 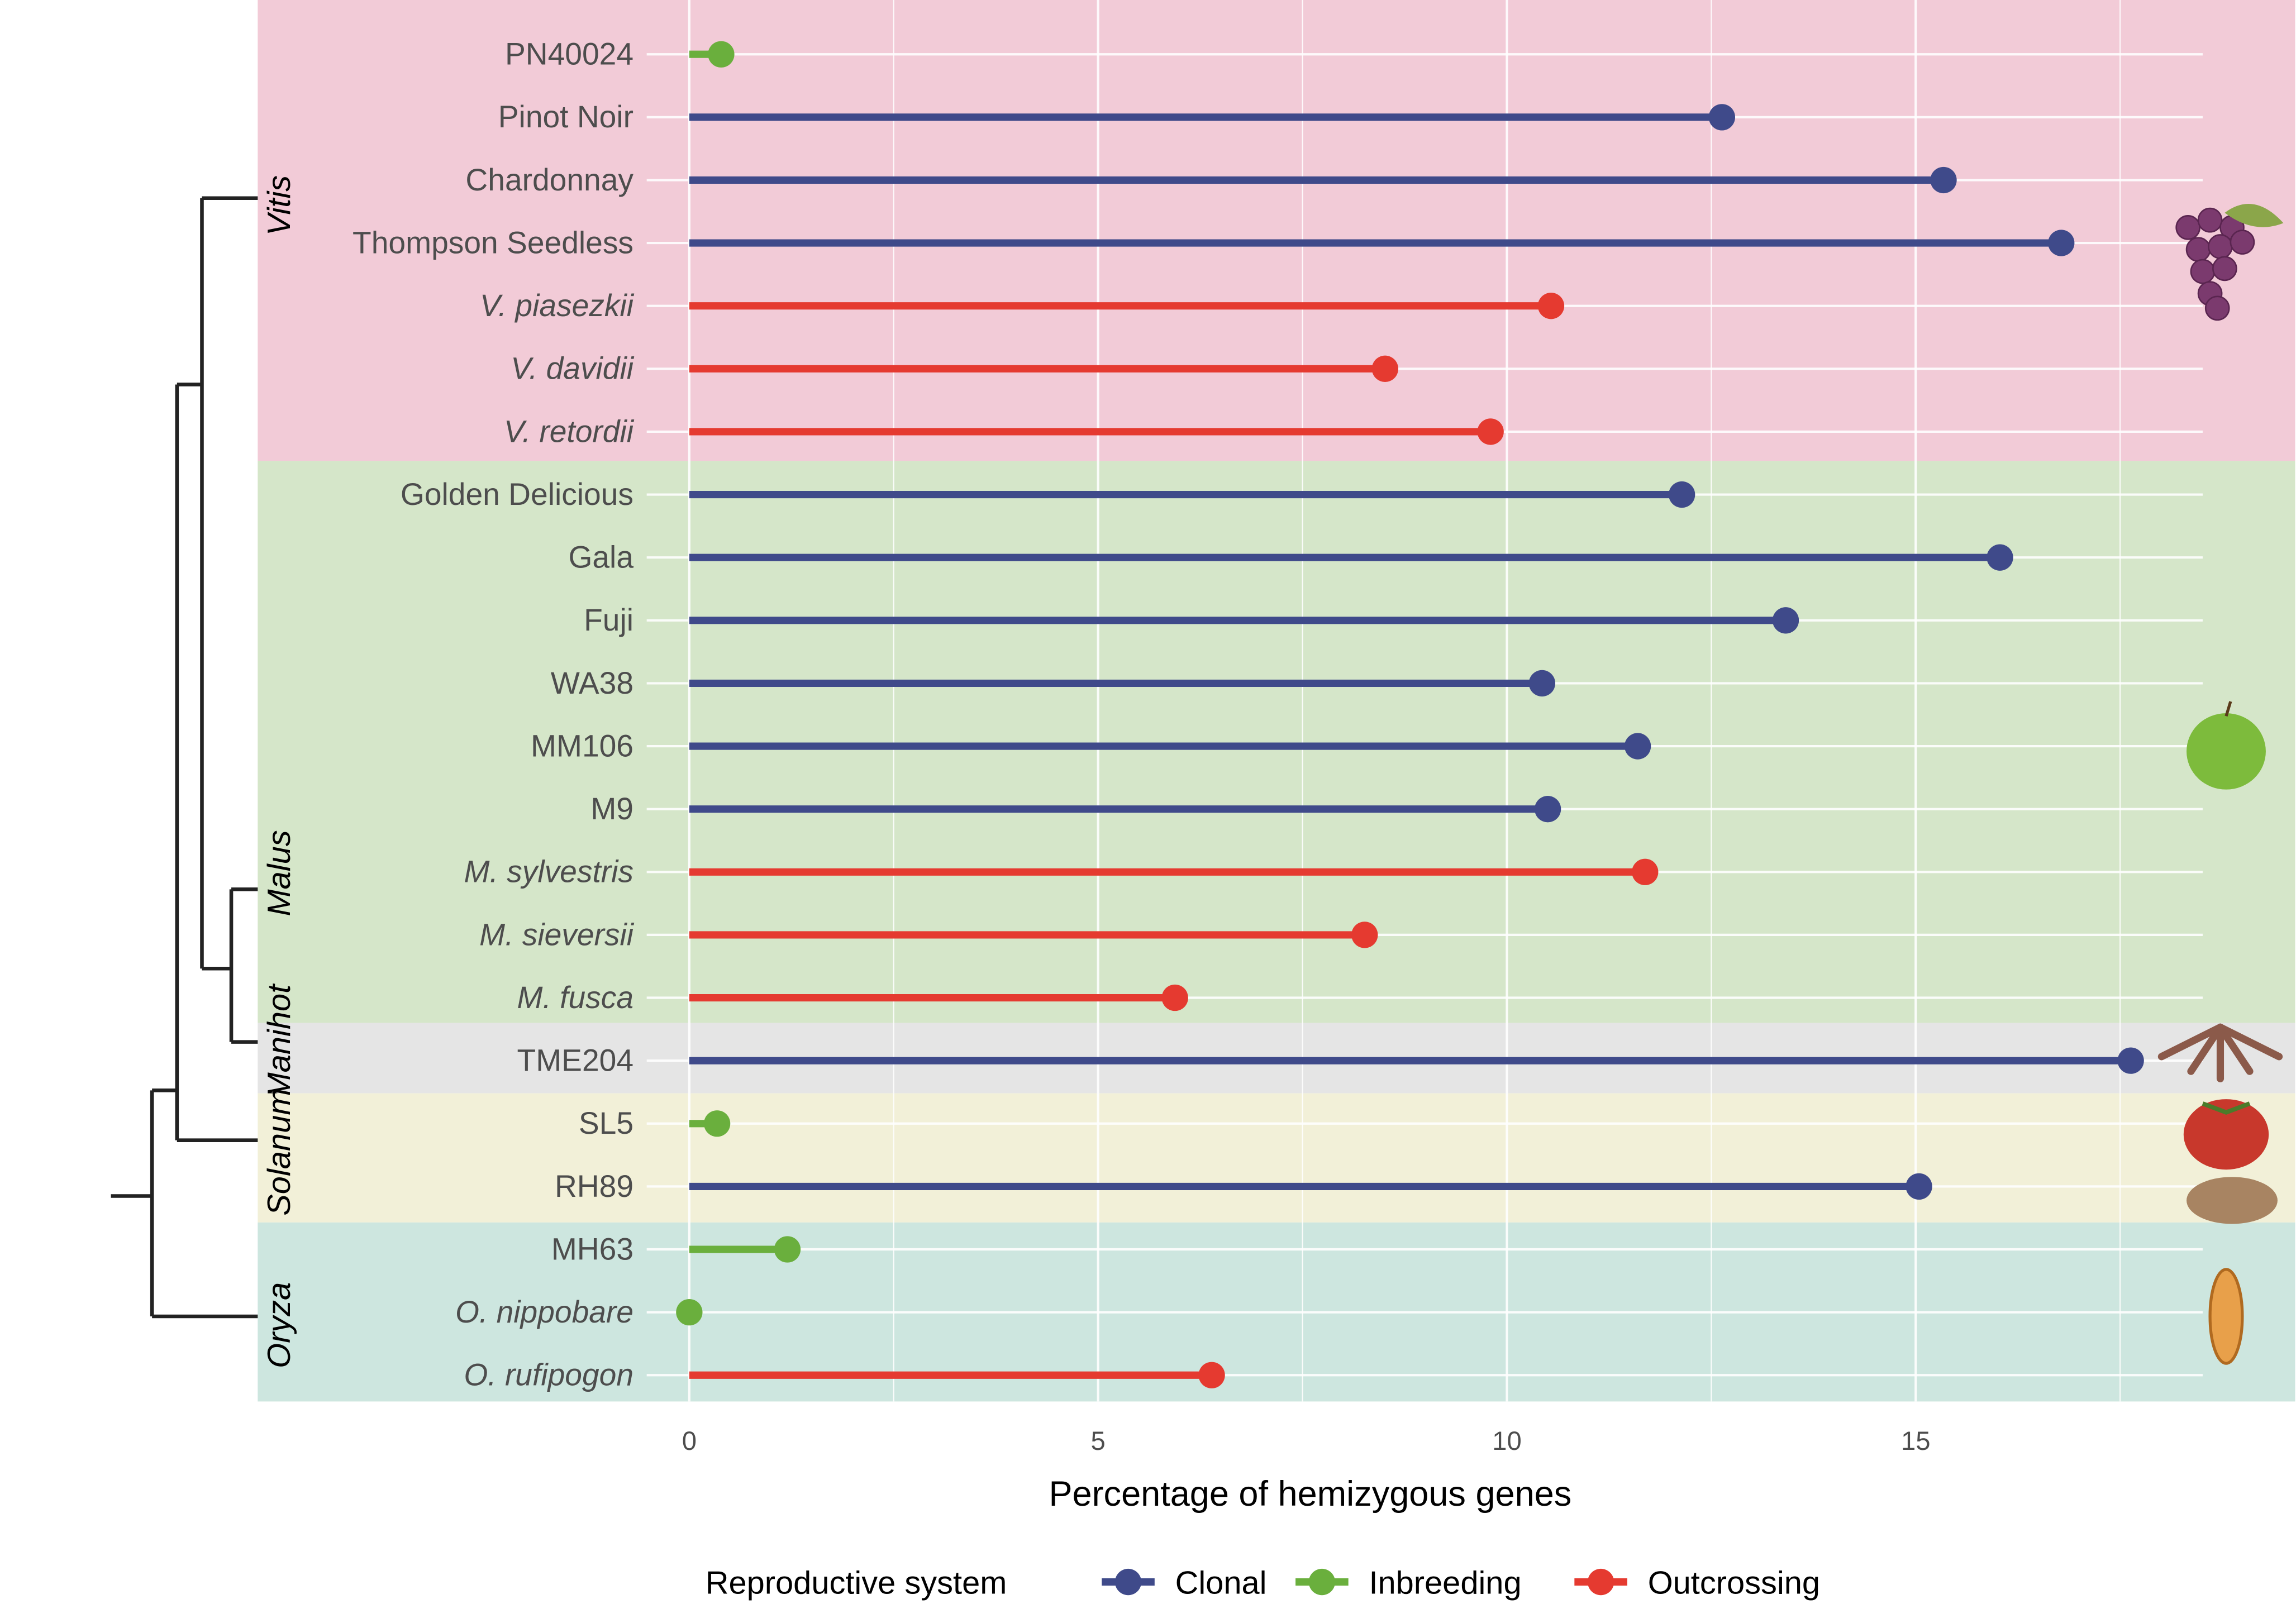 What do you see at coordinates (1221, 1583) in the screenshot?
I see `legend-label: Clonal` at bounding box center [1221, 1583].